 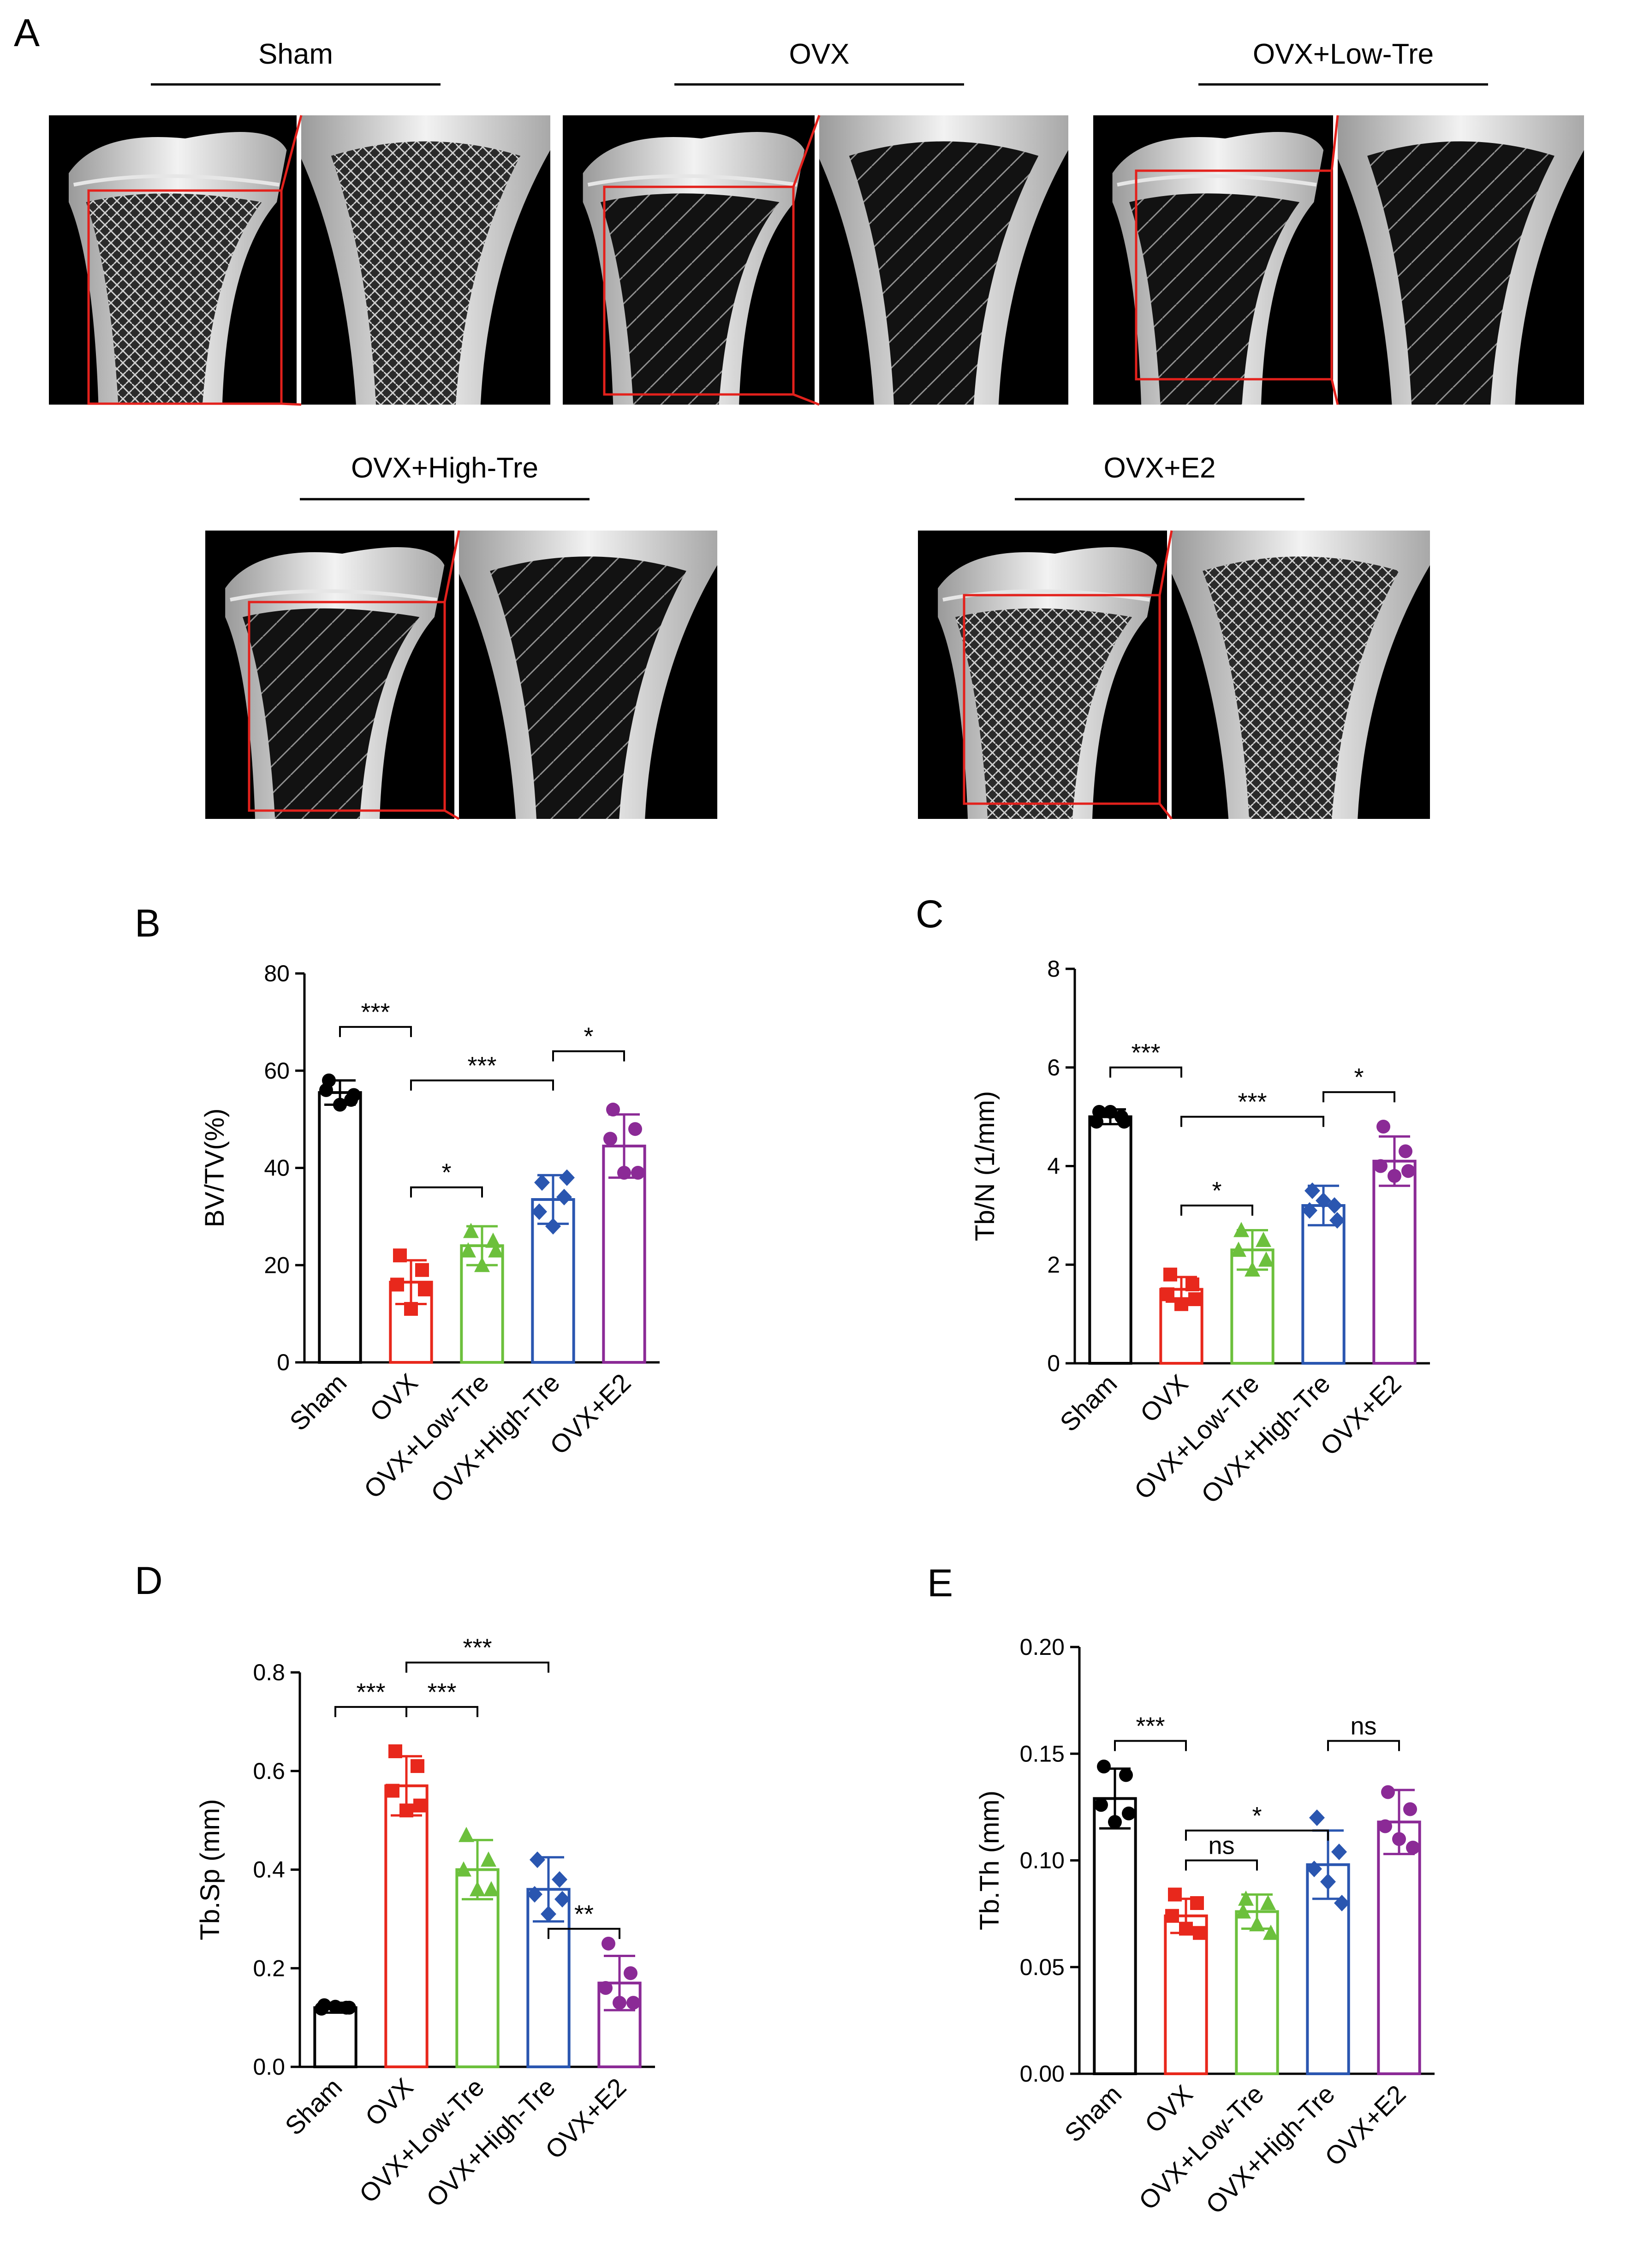 I want to click on significance-label: **, so click(x=584, y=1914).